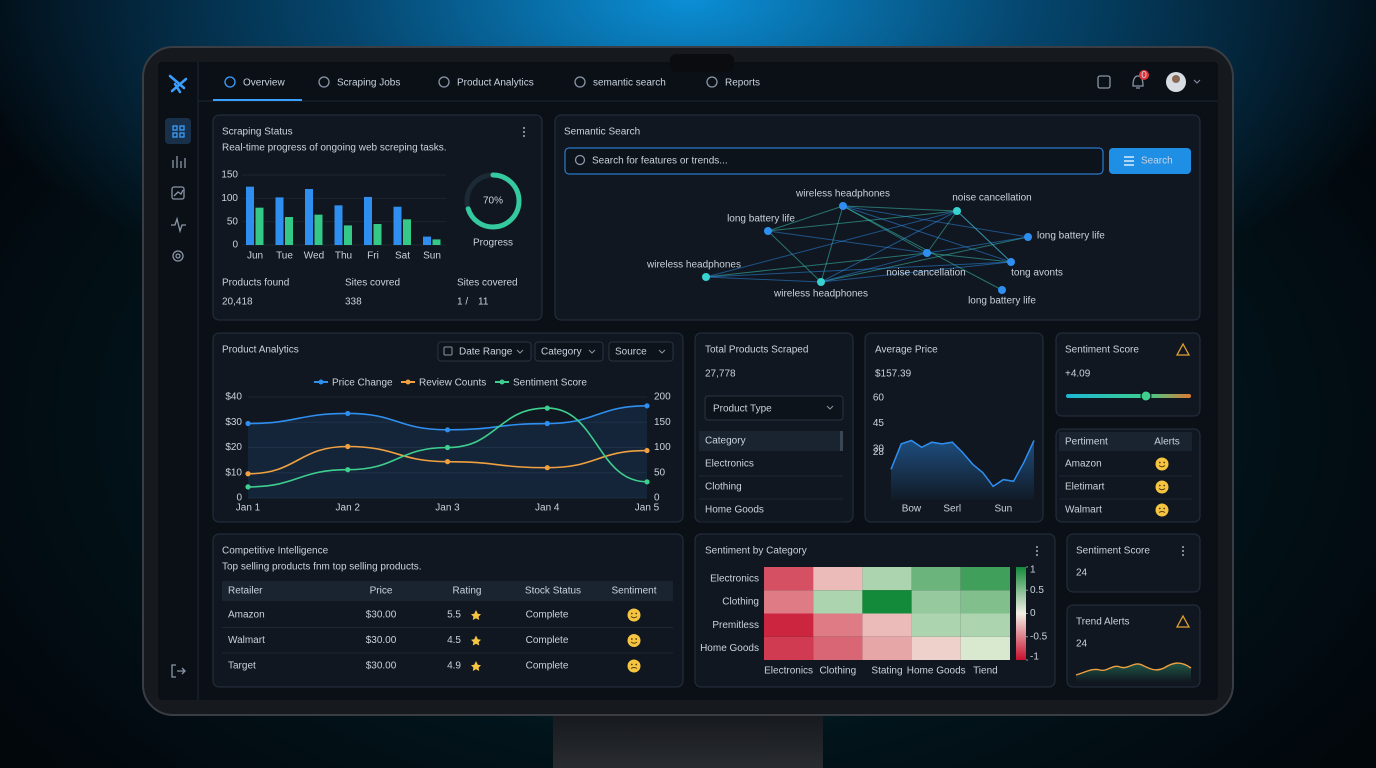  What do you see at coordinates (257, 132) in the screenshot?
I see `panel-title: Scraping Status` at bounding box center [257, 132].